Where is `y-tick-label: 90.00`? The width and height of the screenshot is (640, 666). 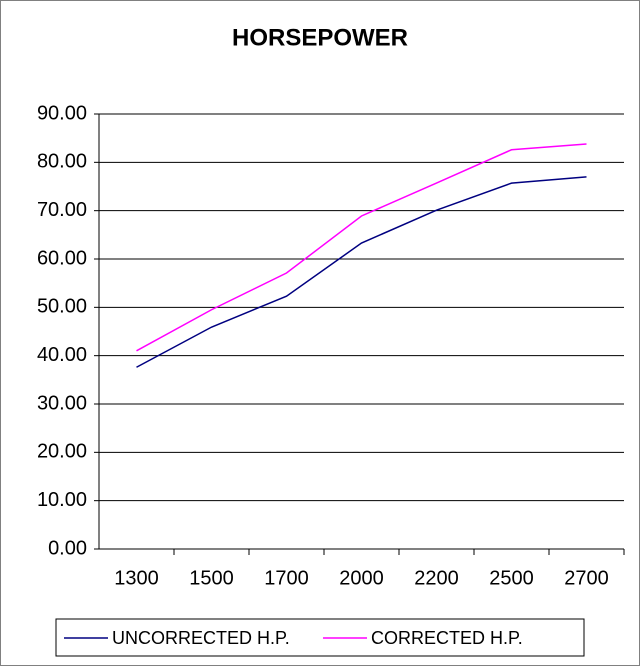
y-tick-label: 90.00 is located at coordinates (62, 113).